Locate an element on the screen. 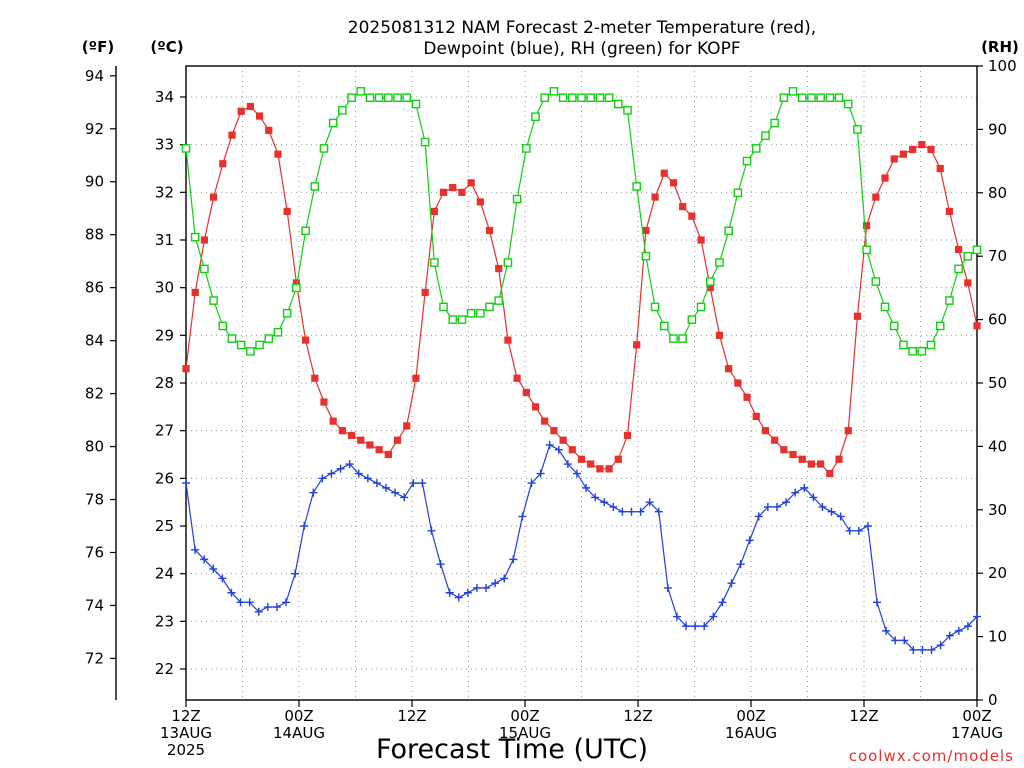  celsius-tick-label: 27 is located at coordinates (164, 431).